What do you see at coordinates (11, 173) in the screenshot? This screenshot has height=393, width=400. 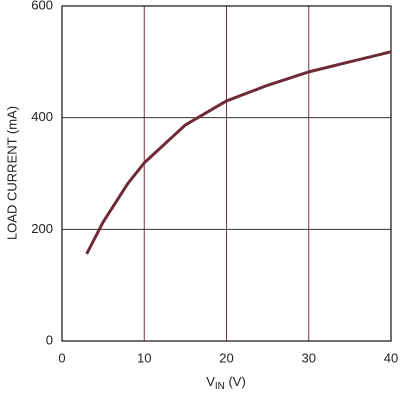 I see `y-axis-label: LOAD CURRENT (mA)` at bounding box center [11, 173].